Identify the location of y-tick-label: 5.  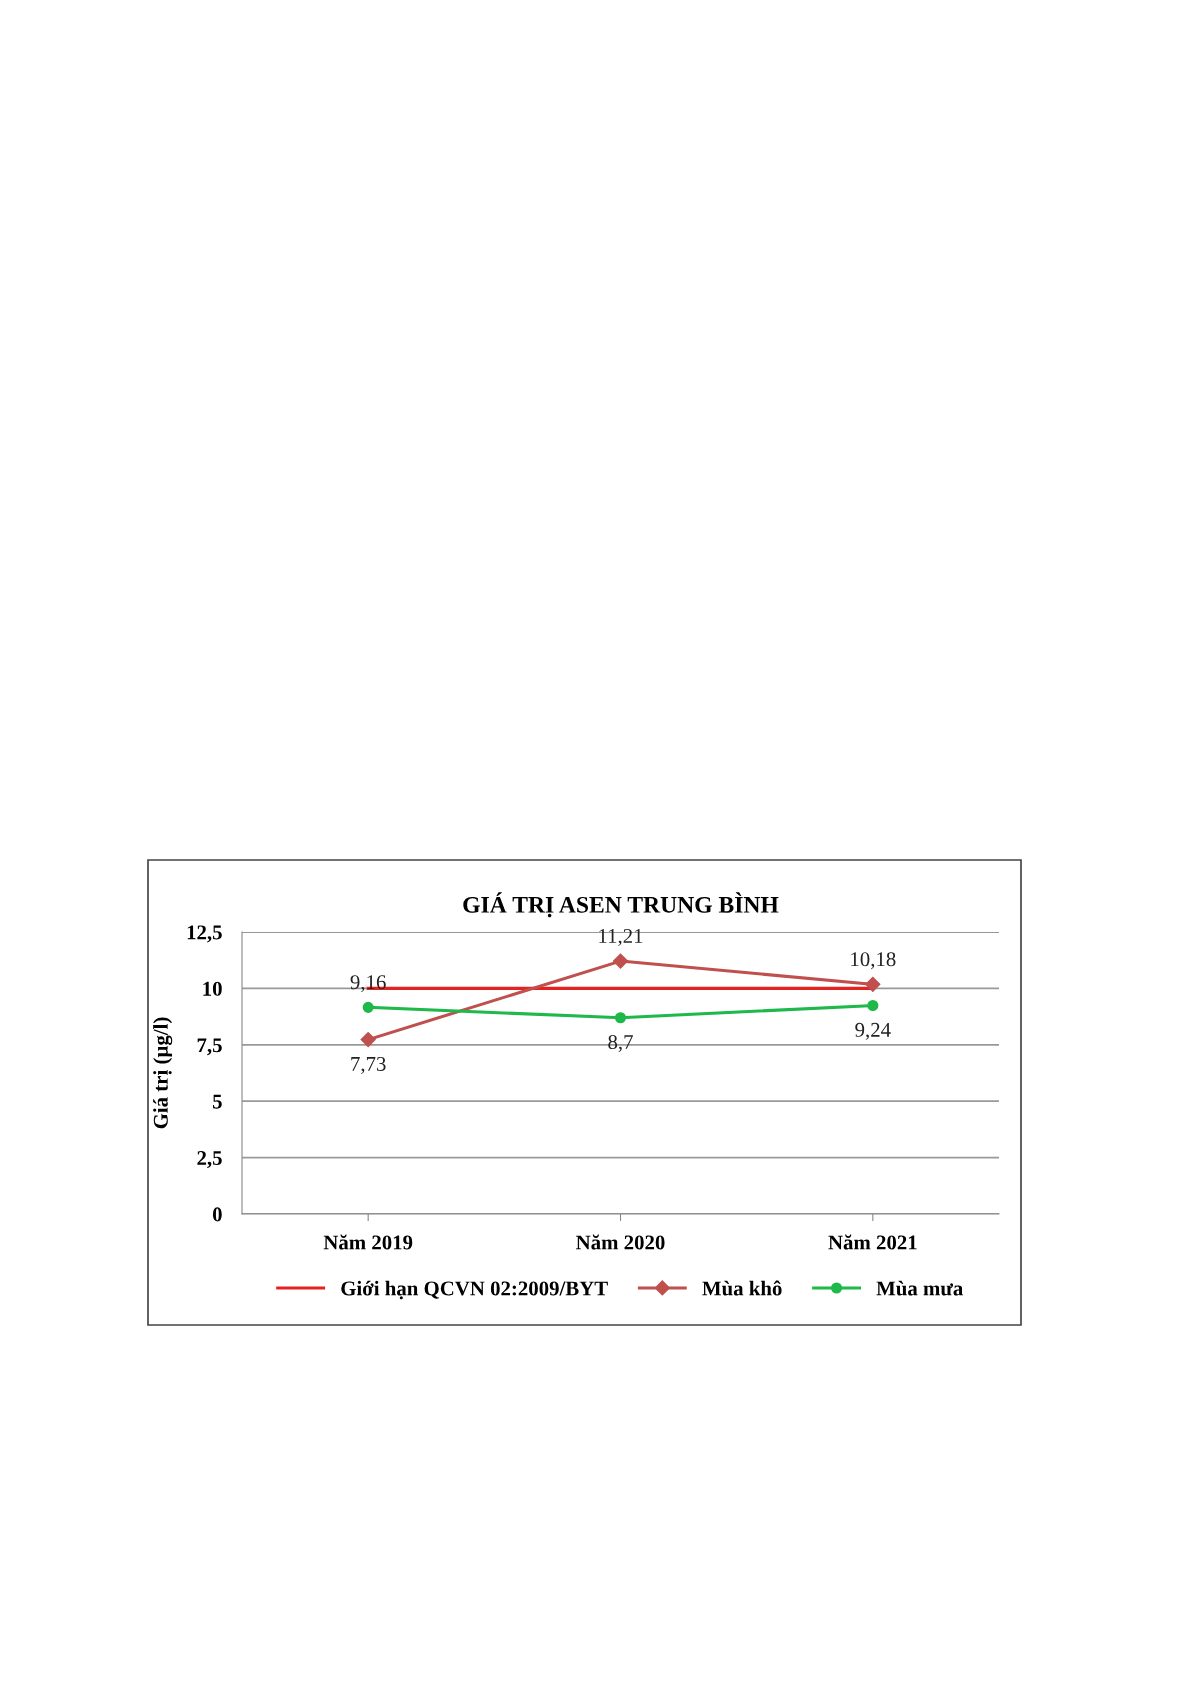
(217, 1101).